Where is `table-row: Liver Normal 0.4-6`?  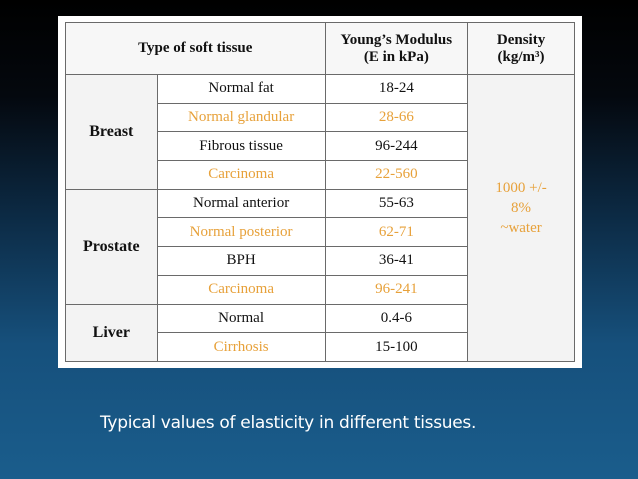
table-row: Liver Normal 0.4-6 is located at coordinates (320, 332).